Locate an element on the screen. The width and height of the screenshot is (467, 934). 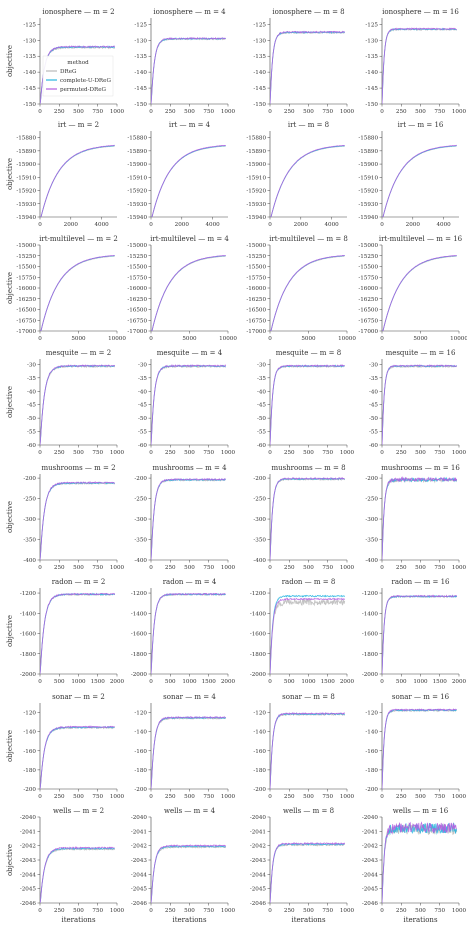
x-tick-label: 500 is located at coordinates (78, 797).